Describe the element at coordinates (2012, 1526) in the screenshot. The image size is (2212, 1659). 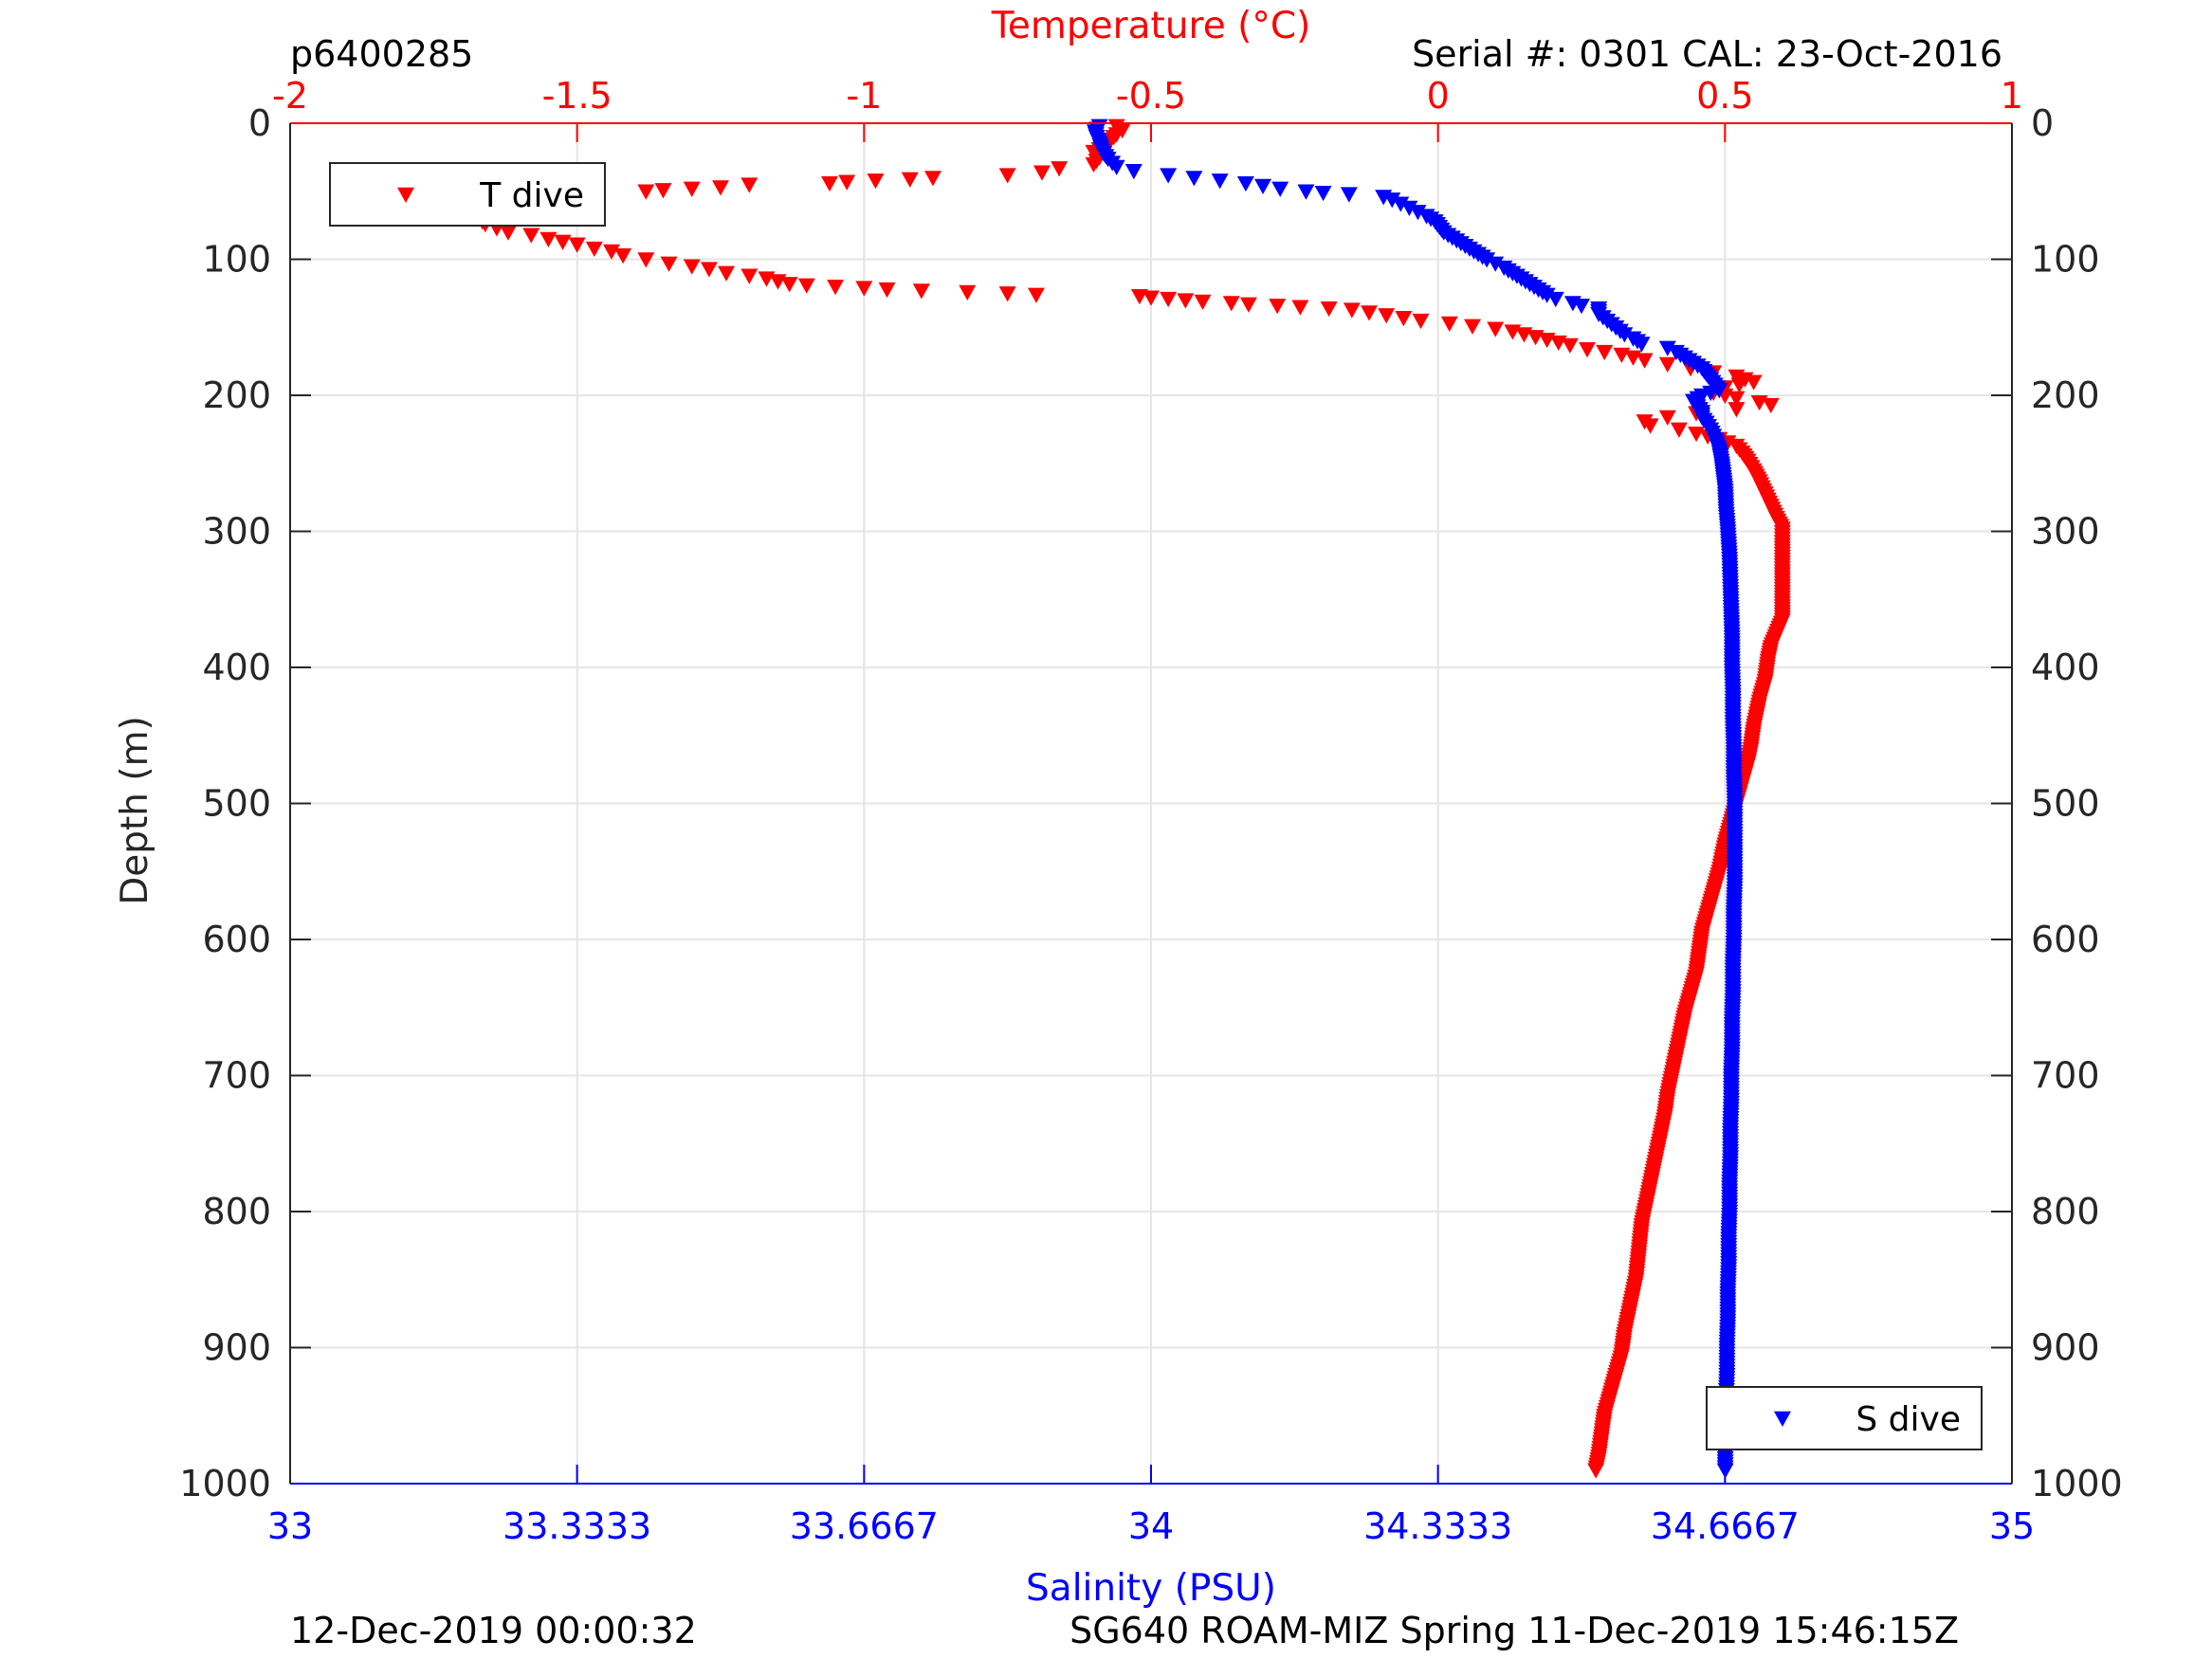
I see `x-bottom-tick-label: 35` at that location.